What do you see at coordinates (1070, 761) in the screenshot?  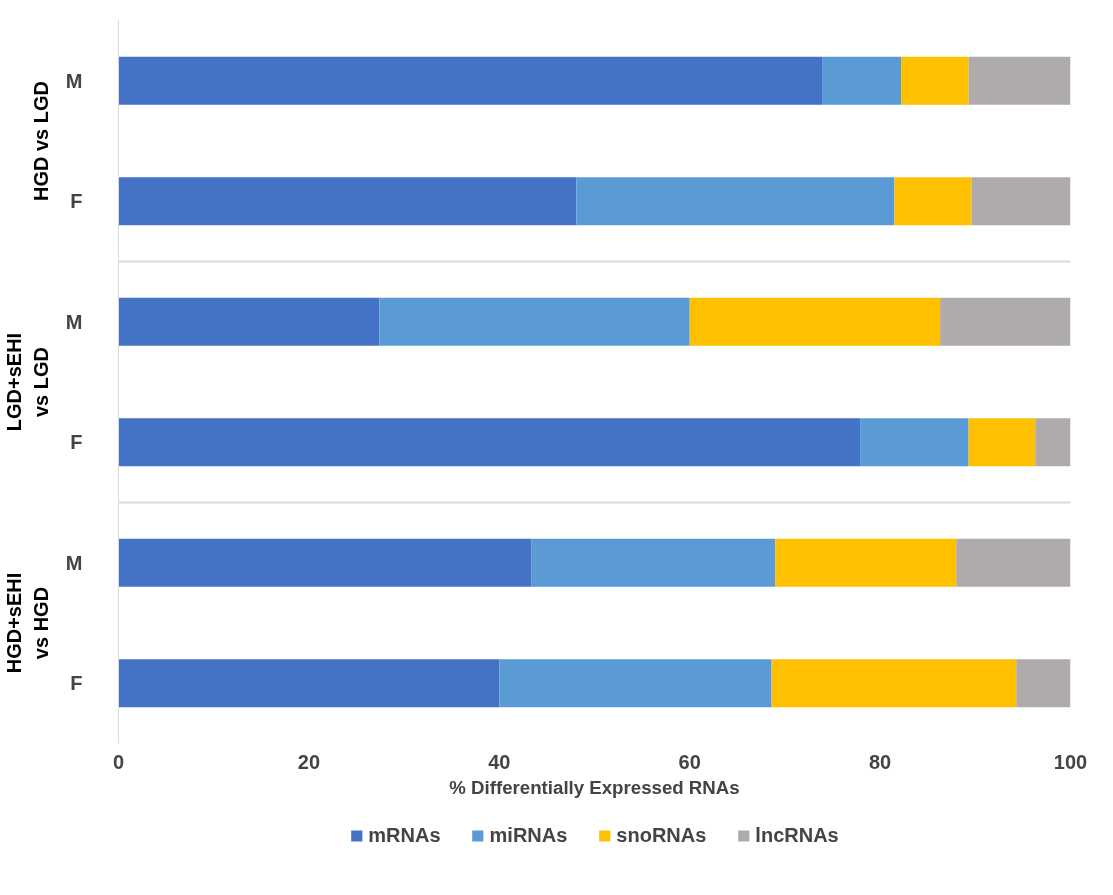 I see `x-tick-label: 100` at bounding box center [1070, 761].